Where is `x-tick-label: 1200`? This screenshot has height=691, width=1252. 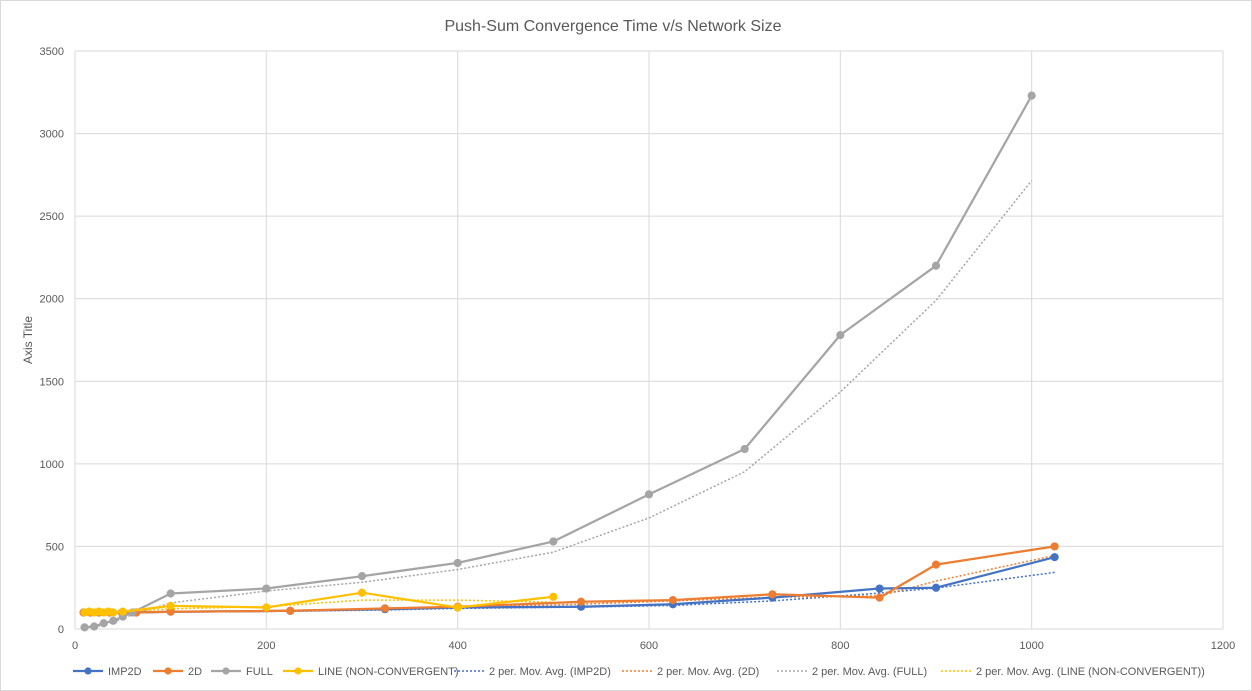
x-tick-label: 1200 is located at coordinates (1223, 646).